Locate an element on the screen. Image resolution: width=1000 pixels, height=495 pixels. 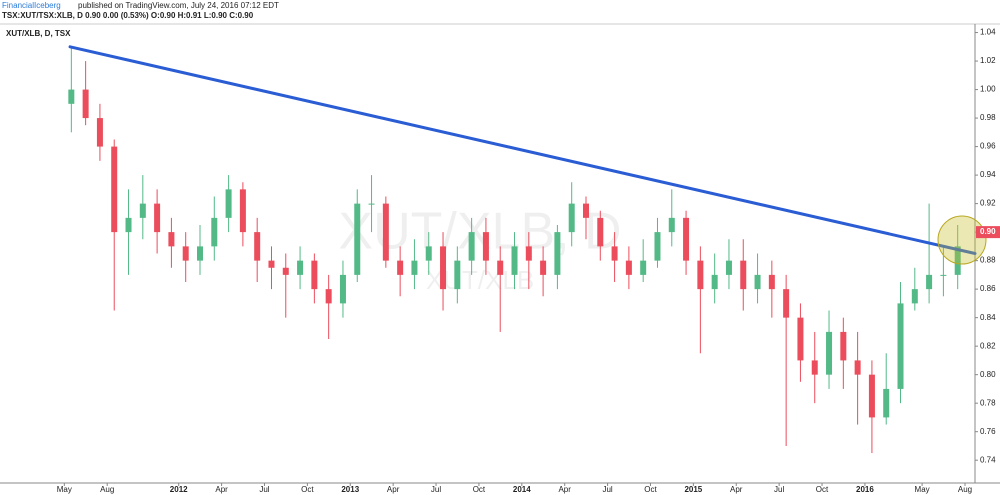
last-price-label: 0.90 is located at coordinates (988, 231).